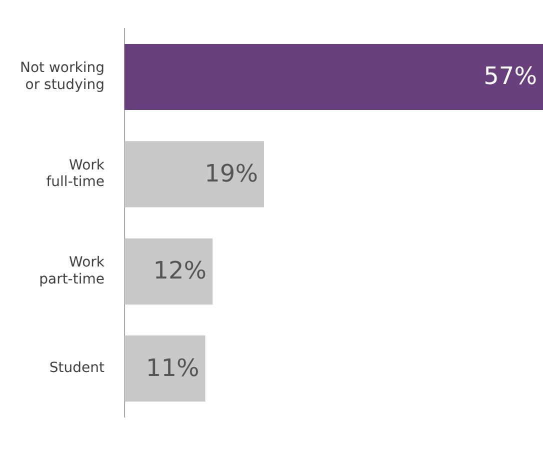  I want to click on y-tick-label: Not working or studying, so click(62, 77).